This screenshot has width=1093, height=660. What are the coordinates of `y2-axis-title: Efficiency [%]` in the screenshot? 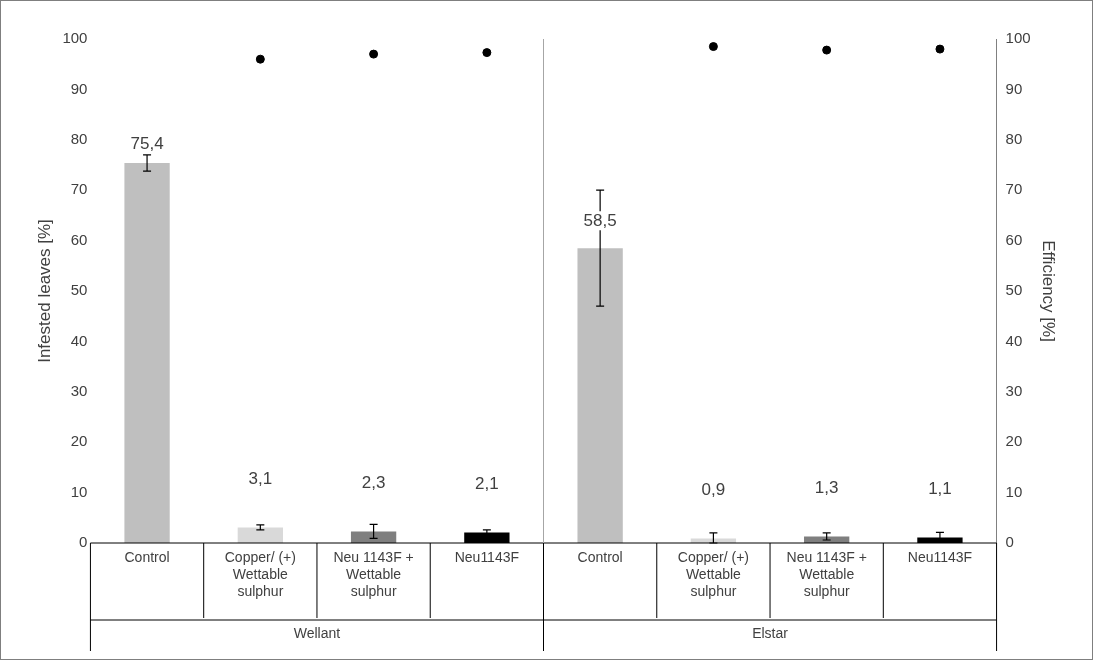 It's located at (1049, 291).